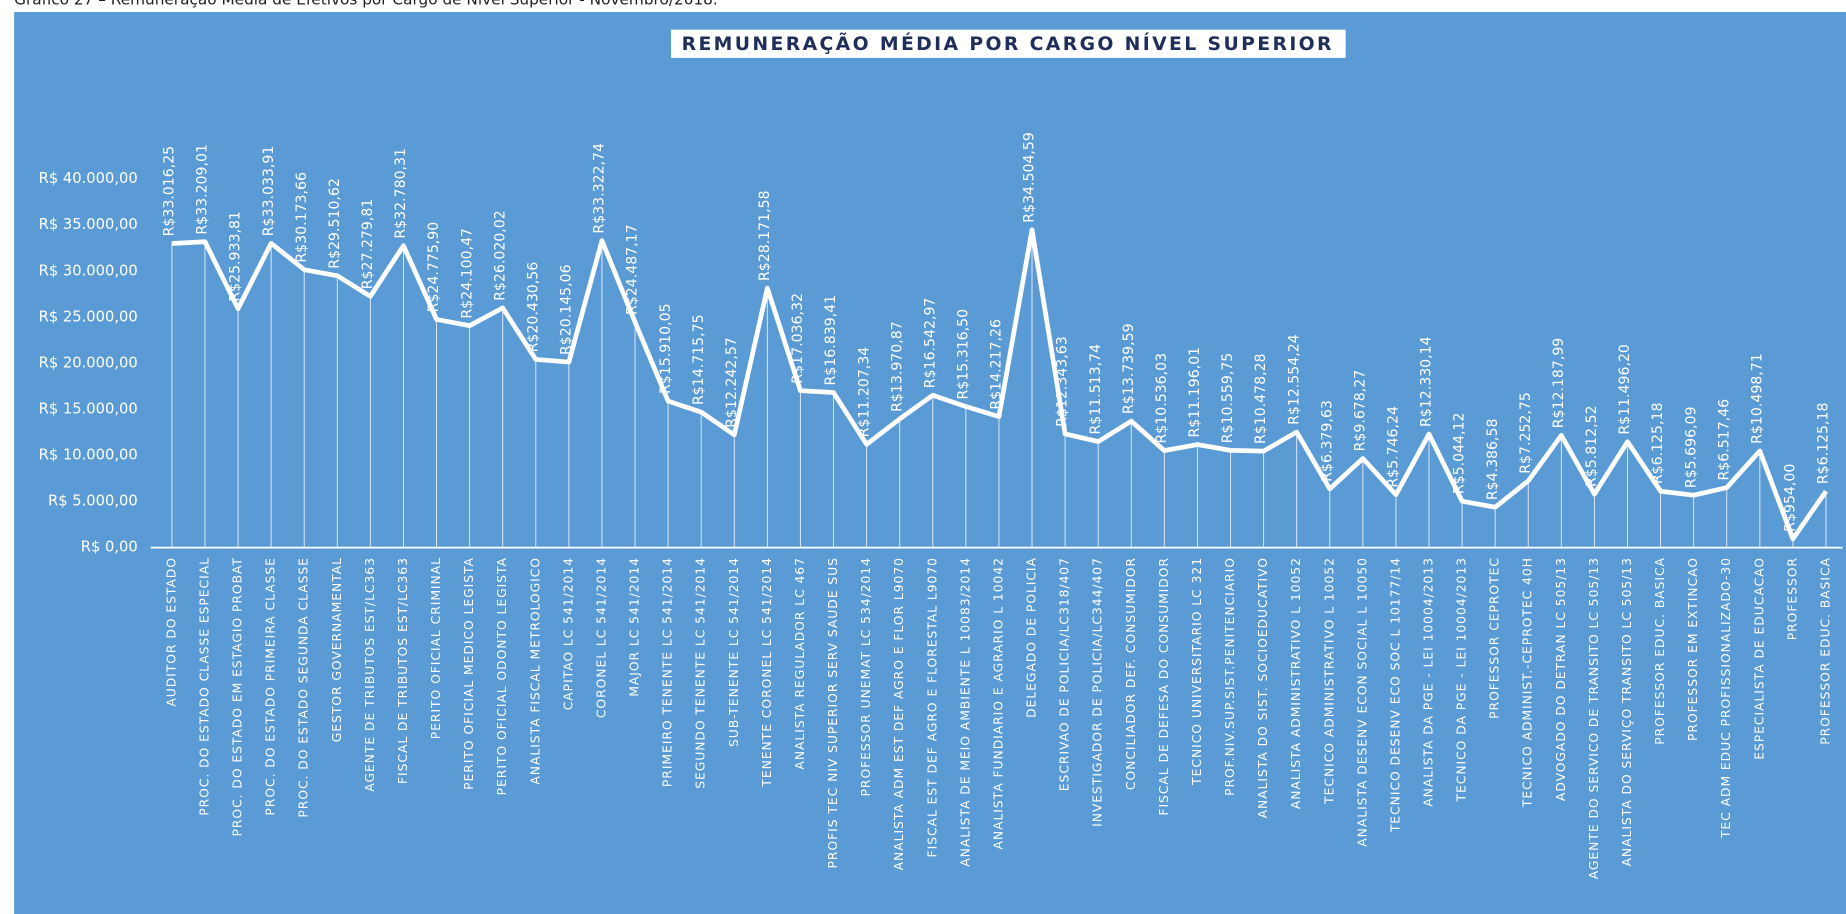 This screenshot has height=914, width=1846. Describe the element at coordinates (109, 547) in the screenshot. I see `y-tick-label: R$ 0,00` at that location.